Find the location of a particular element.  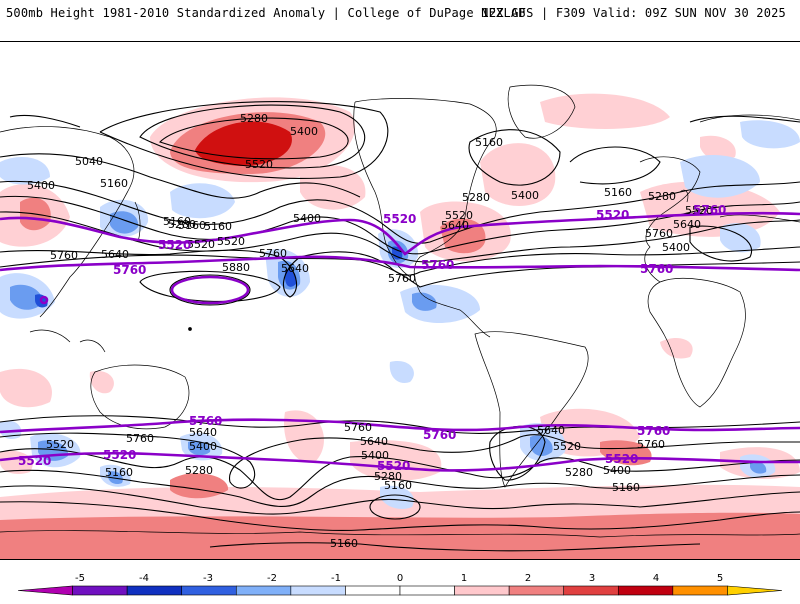

colorbar-tick-label: -2 is located at coordinates (272, 578).